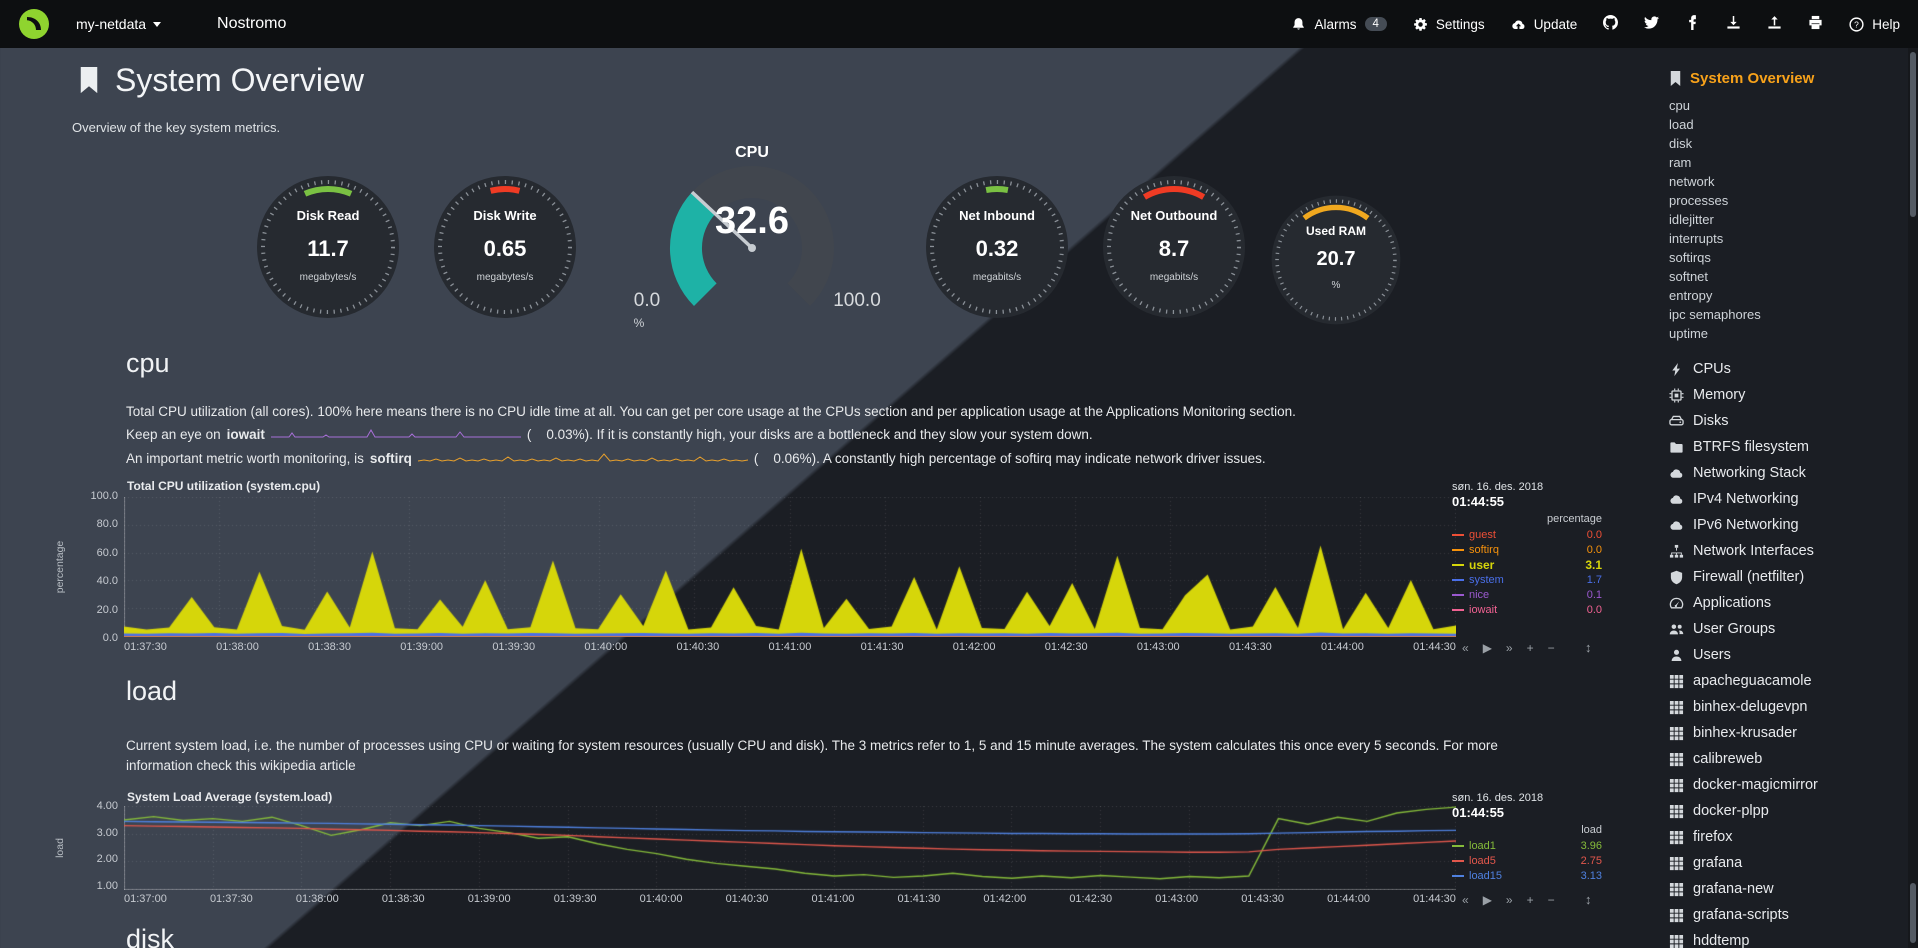  Describe the element at coordinates (1787, 837) in the screenshot. I see `sidebar-item-firefox: firefox` at that location.